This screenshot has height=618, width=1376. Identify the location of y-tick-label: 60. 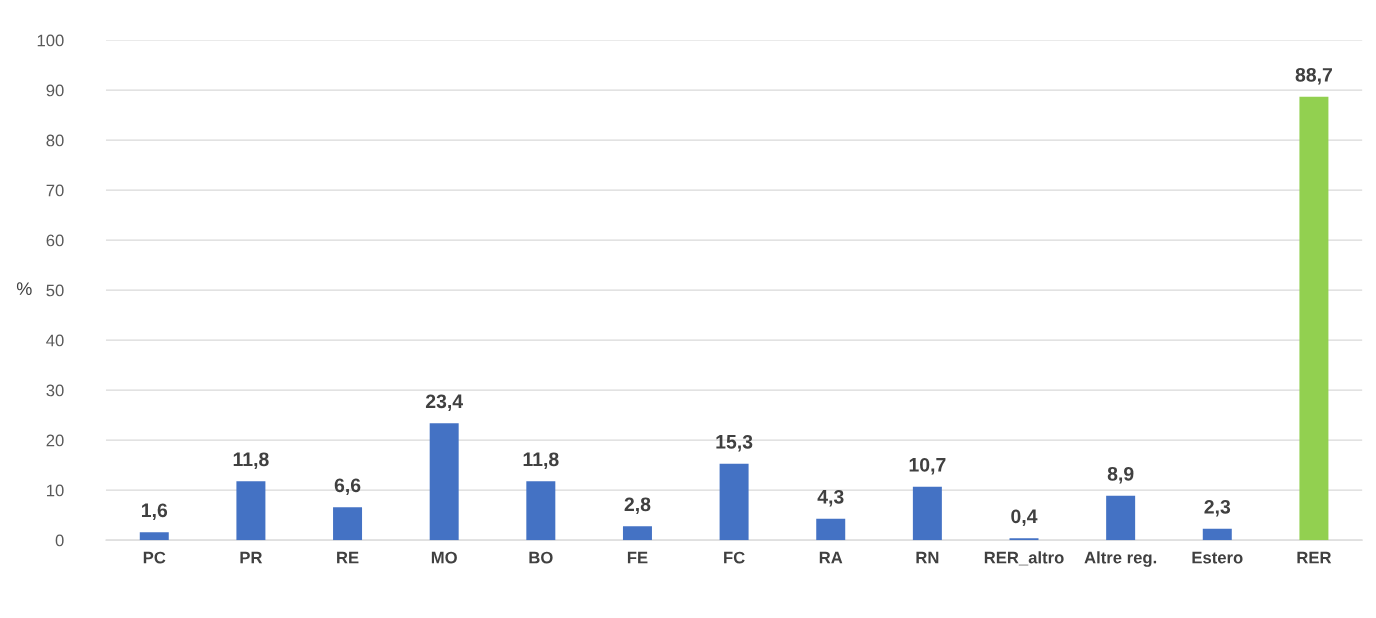
(55, 240).